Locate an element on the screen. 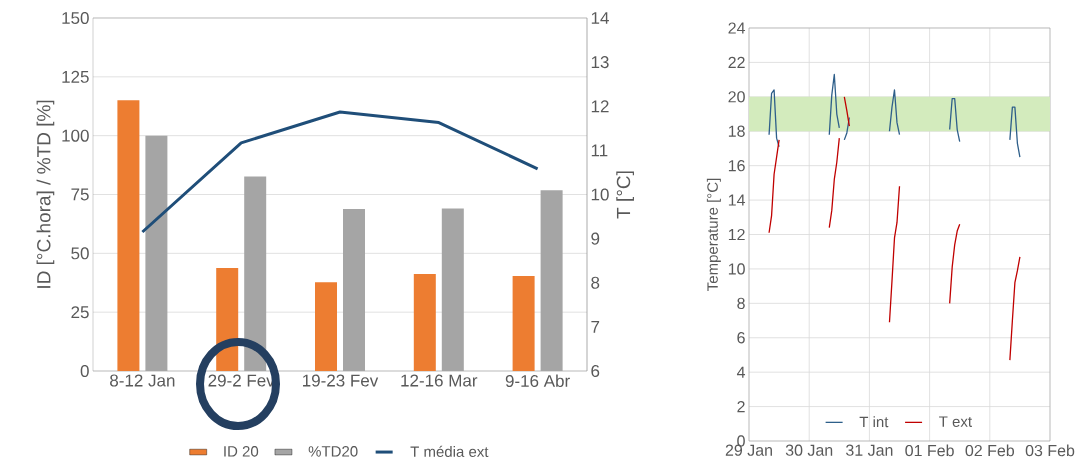 This screenshot has height=474, width=1085. line-series is located at coordinates (340, 172).